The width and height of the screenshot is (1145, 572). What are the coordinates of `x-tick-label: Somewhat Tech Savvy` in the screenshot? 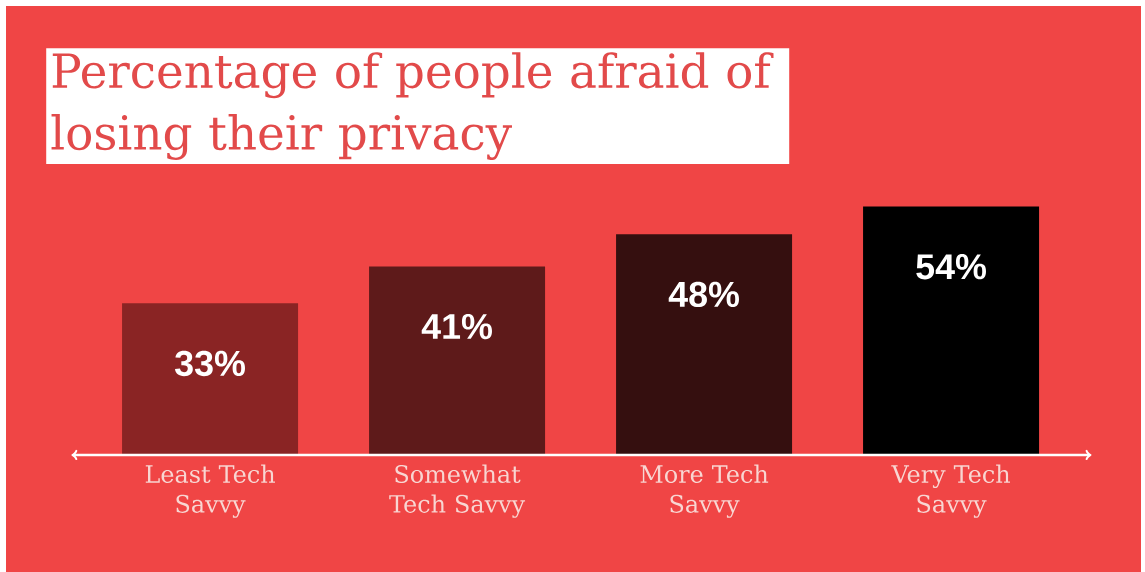 It's located at (457, 491).